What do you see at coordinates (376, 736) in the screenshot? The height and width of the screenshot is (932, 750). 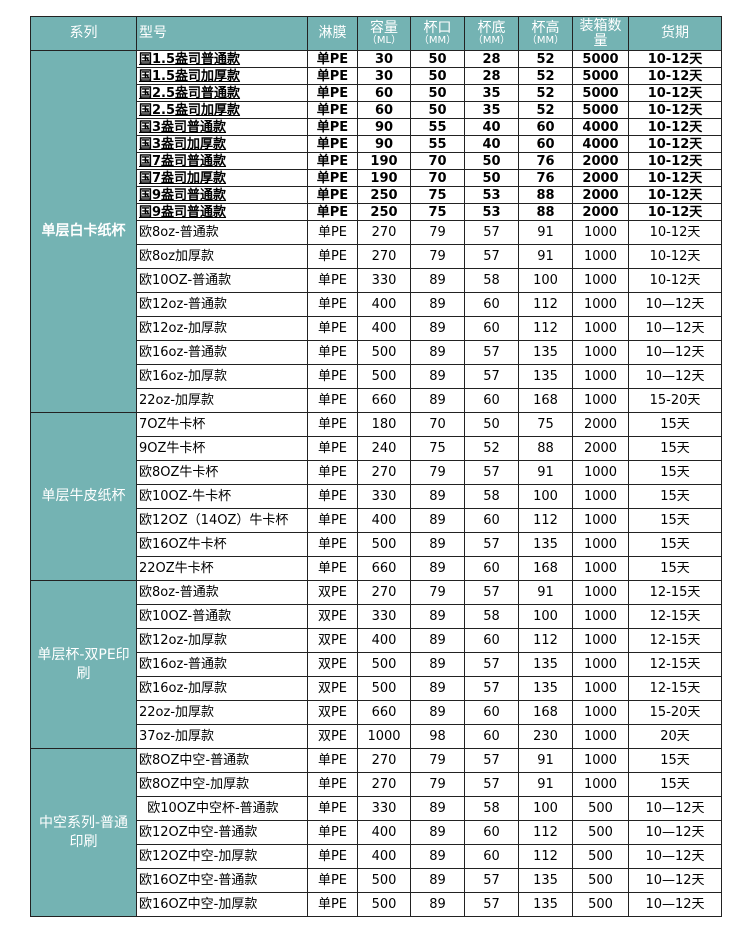 I see `table-row: 37oz-加厚款 双PE 1000 98 60 230 1000 20天` at bounding box center [376, 736].